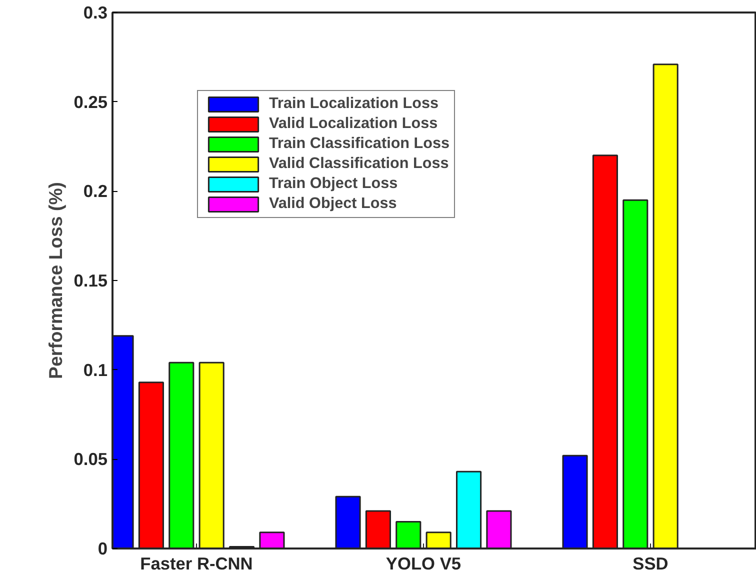  What do you see at coordinates (353, 124) in the screenshot?
I see `legend-label: Valid Localization Loss` at bounding box center [353, 124].